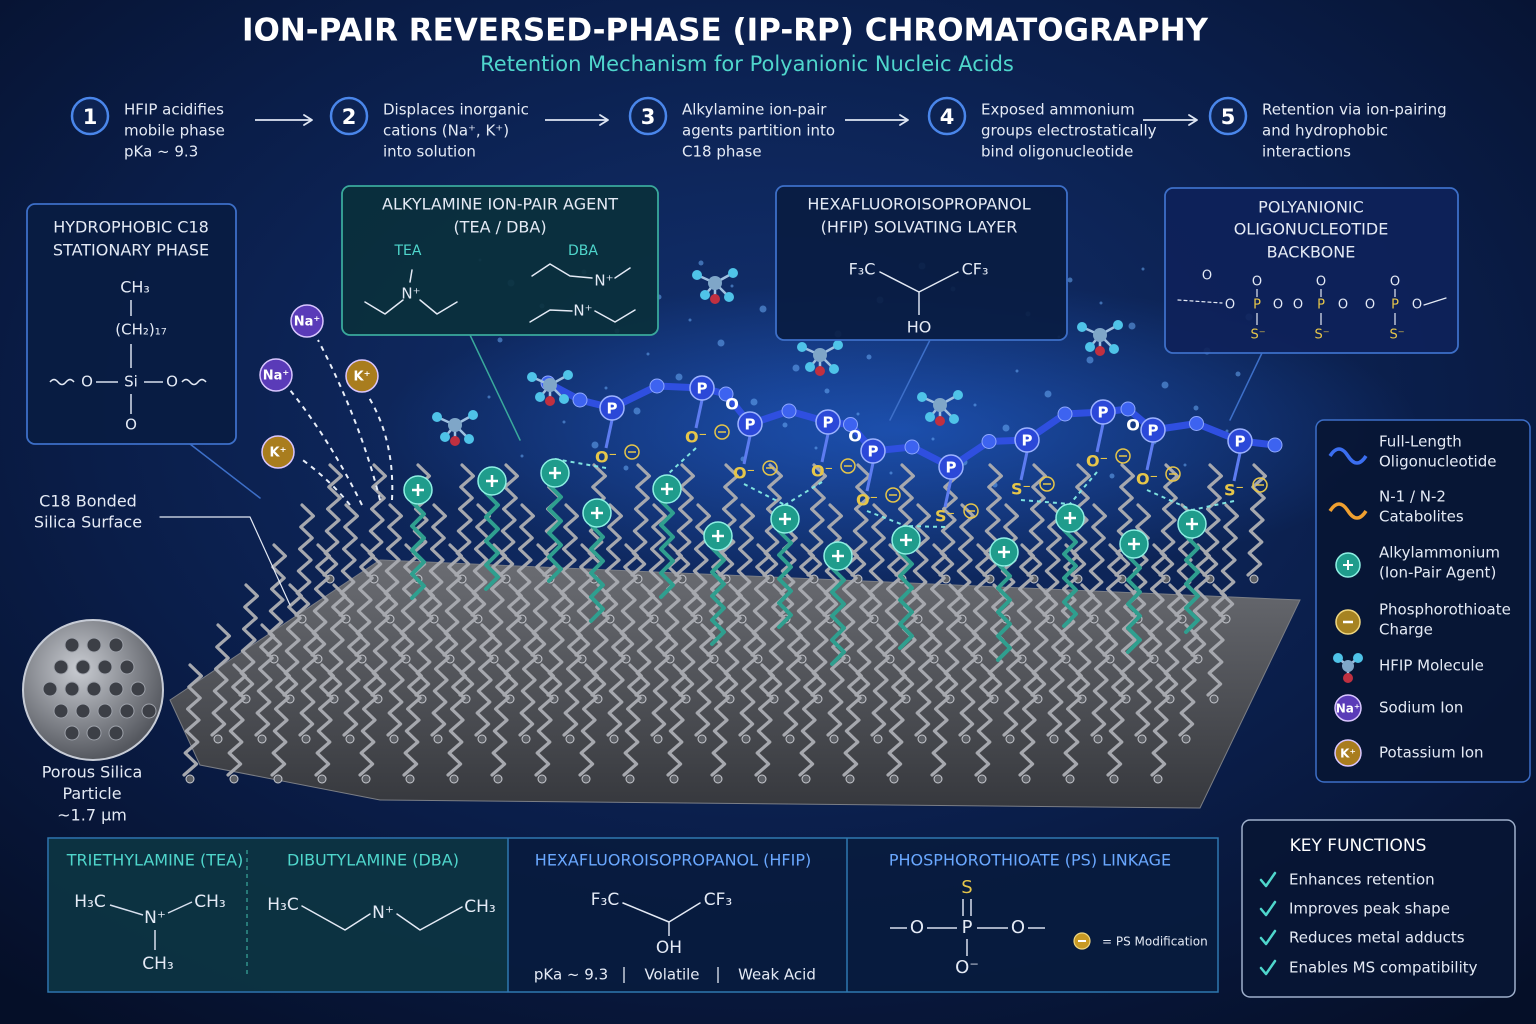 The image size is (1536, 1024). Describe the element at coordinates (1369, 909) in the screenshot. I see `key-function: Improves peak shape` at that location.